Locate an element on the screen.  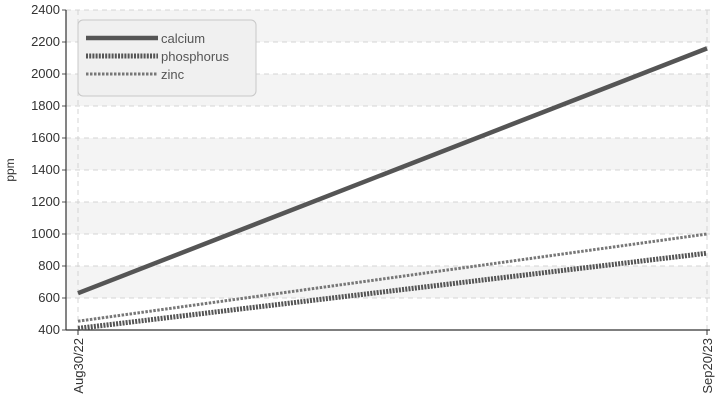
x-tick-label: Aug30/22 is located at coordinates (78, 366).